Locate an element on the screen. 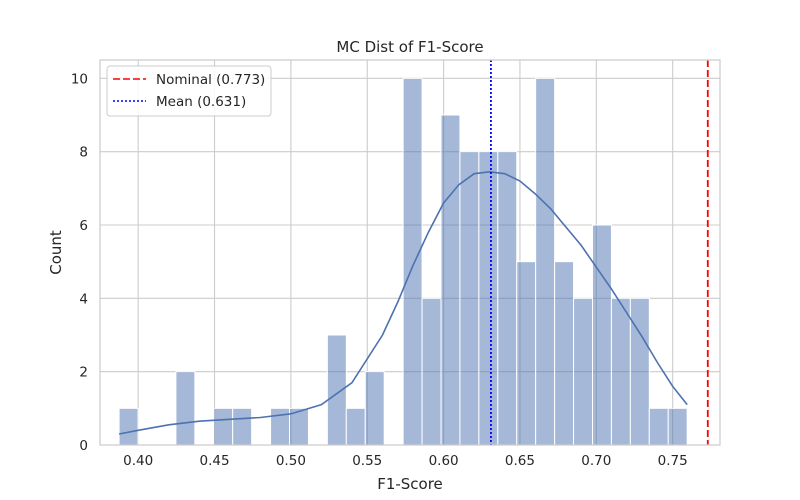  x-tick-labels: 0.40 0.45 0.50 0.55 0.60 0.65 0.70 0.75 is located at coordinates (405, 461).